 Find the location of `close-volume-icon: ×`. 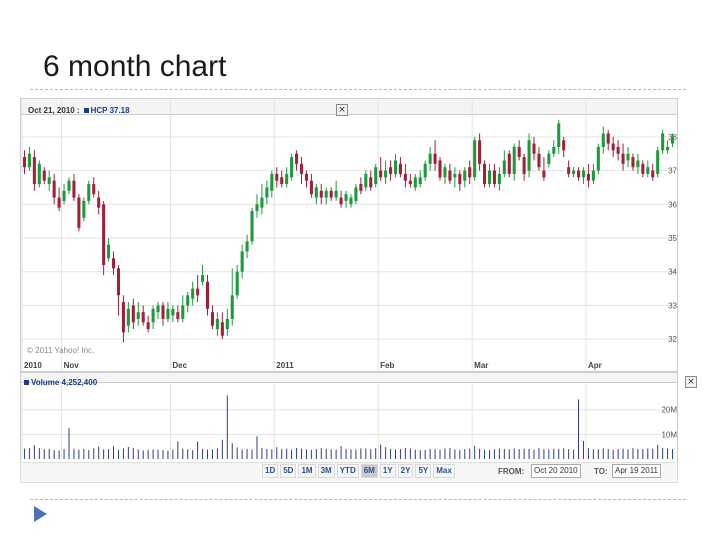

close-volume-icon: × is located at coordinates (691, 382).